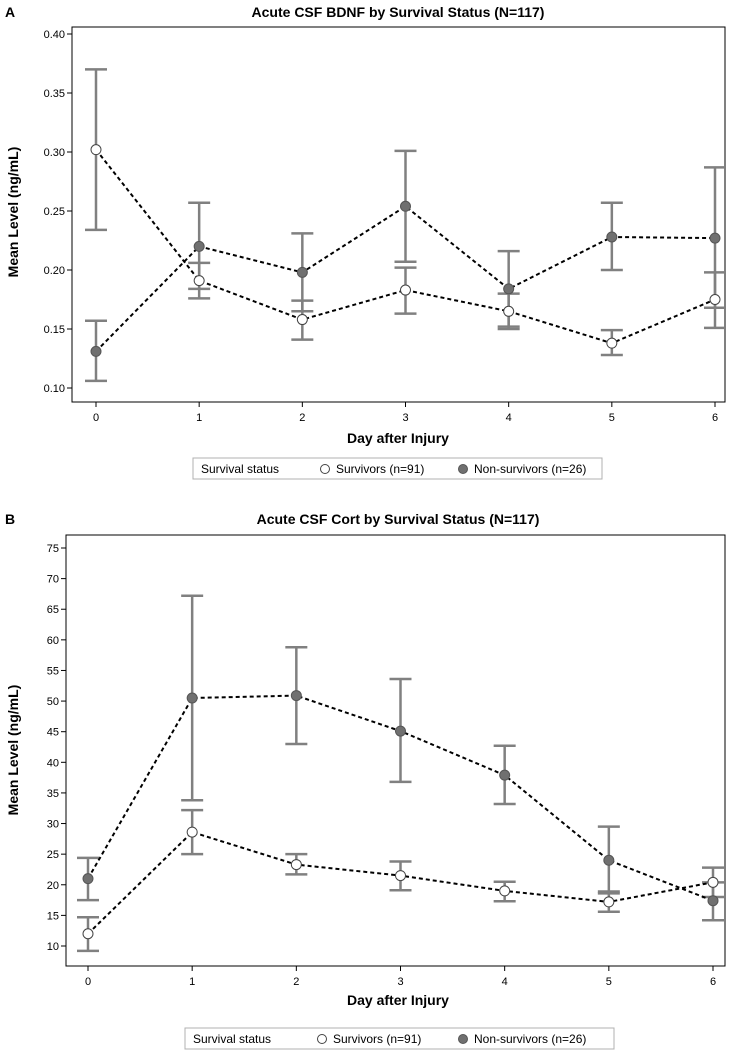 Image resolution: width=737 pixels, height=1052 pixels. I want to click on x-tick-label-a: 6, so click(715, 418).